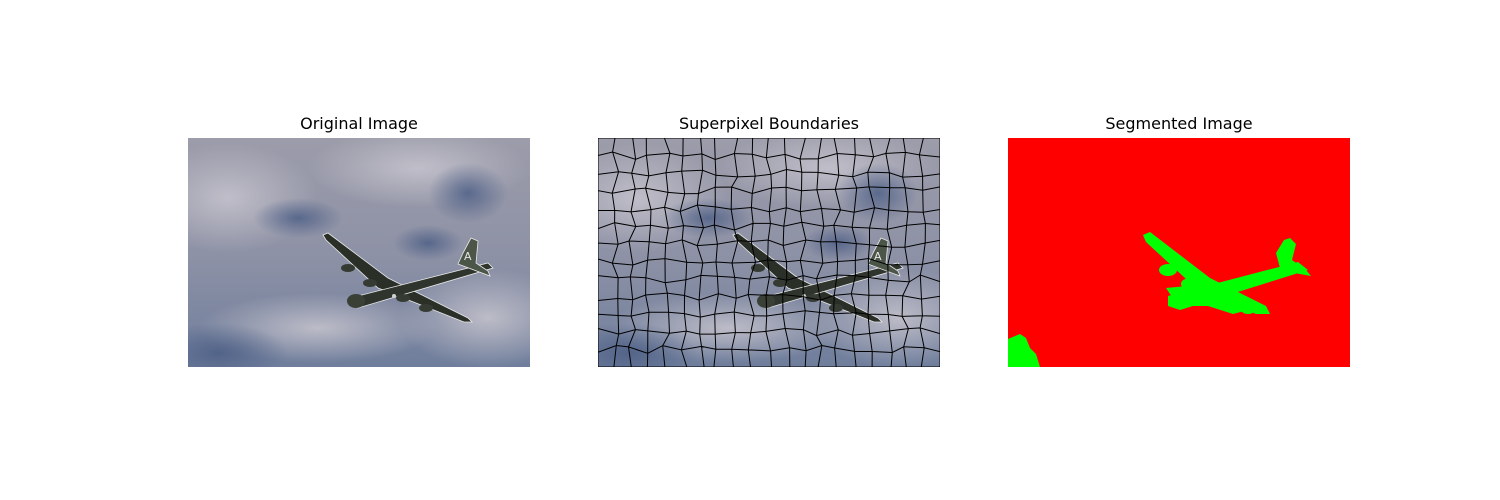 This screenshot has height=500, width=1500. I want to click on segmented-image, so click(1179, 252).